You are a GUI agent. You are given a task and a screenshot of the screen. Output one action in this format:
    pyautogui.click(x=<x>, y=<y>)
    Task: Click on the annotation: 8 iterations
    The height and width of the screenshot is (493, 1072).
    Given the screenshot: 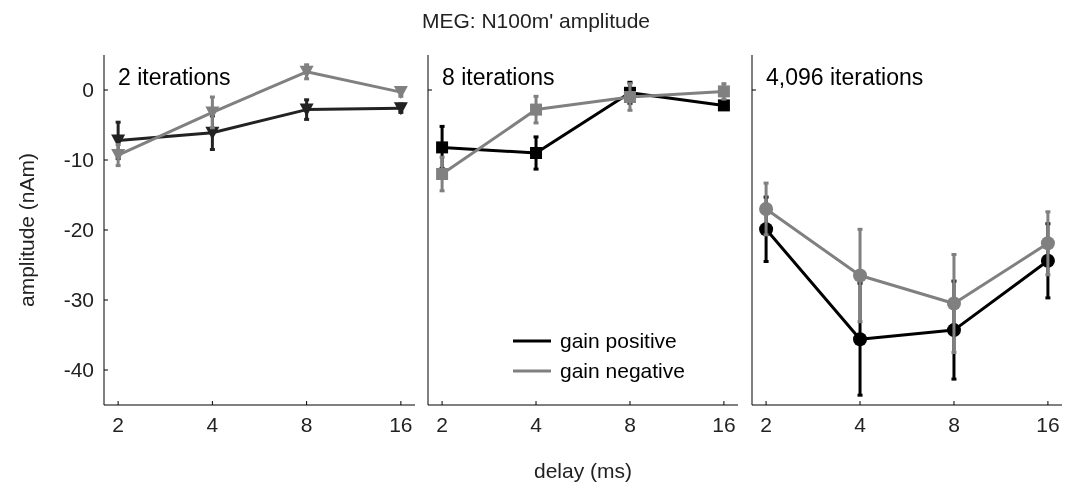 What is the action you would take?
    pyautogui.click(x=498, y=77)
    